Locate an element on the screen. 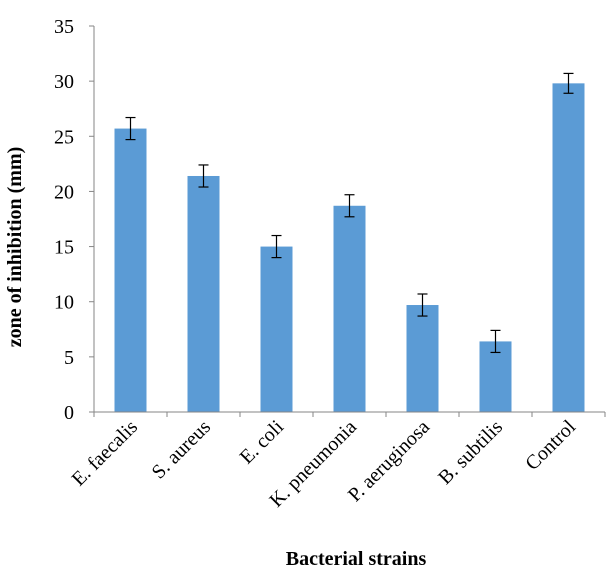 The image size is (609, 582). x-tick-label: Control is located at coordinates (550, 445).